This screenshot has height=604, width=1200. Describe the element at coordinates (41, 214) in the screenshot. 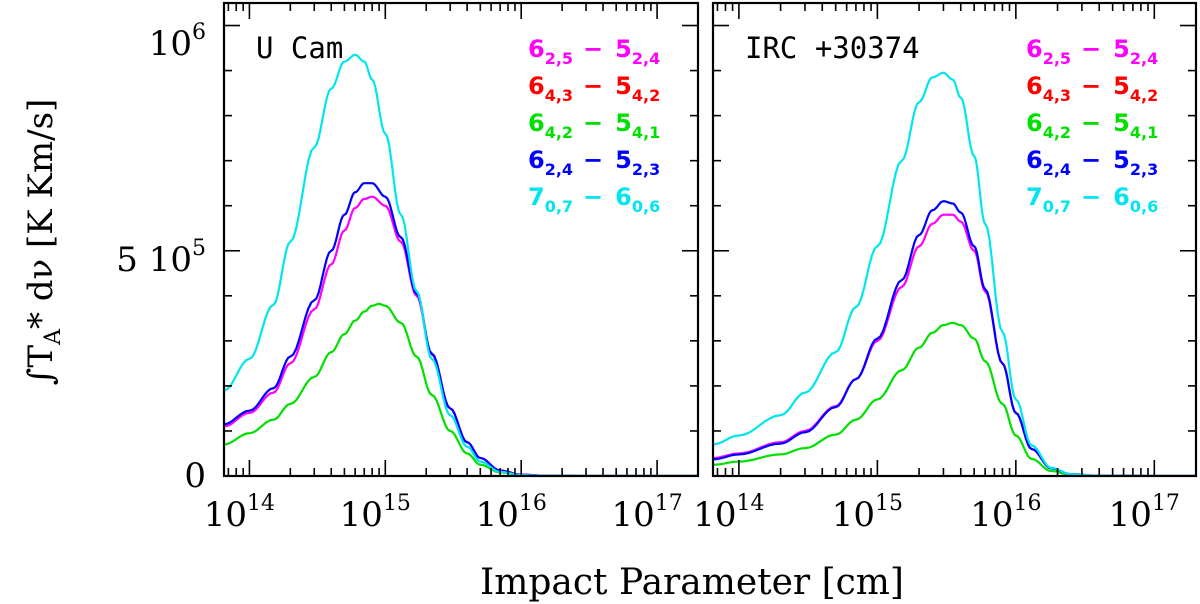

I see `y-label-suffix: * dν [K Km/s]` at that location.